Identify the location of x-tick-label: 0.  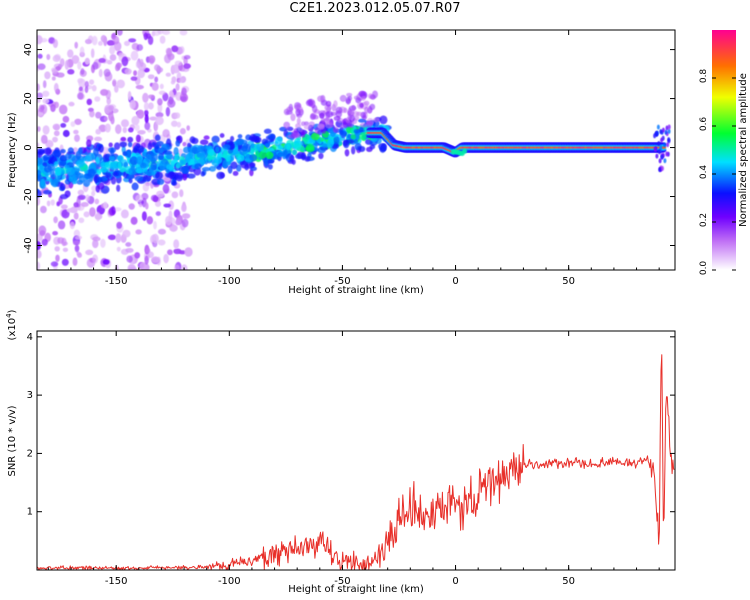
(455, 581).